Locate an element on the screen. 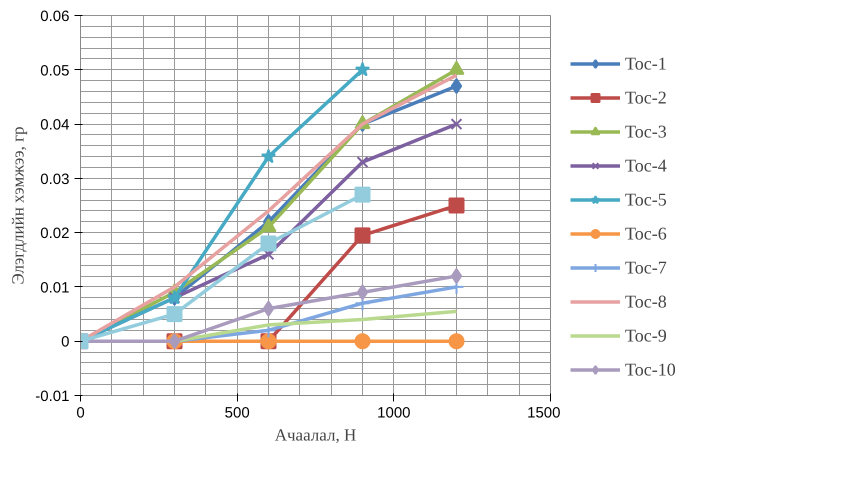  y-tick-label: 0.04 is located at coordinates (55, 125).